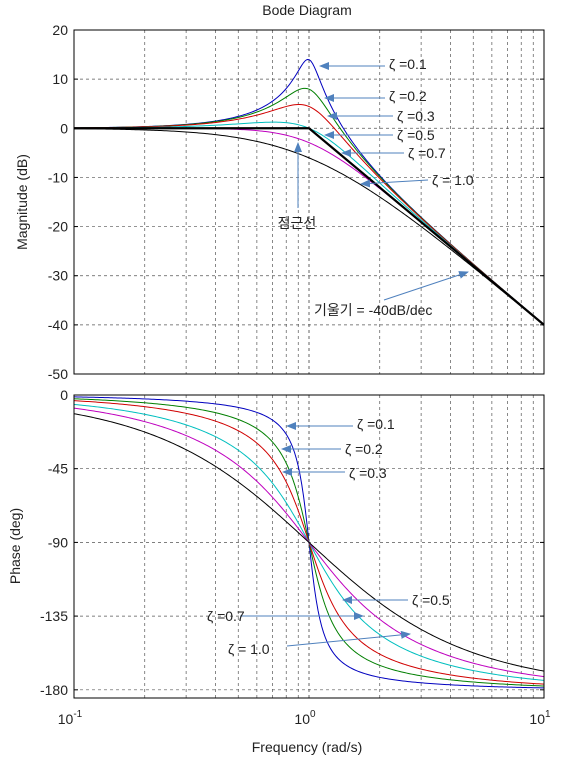  Describe the element at coordinates (58, 177) in the screenshot. I see `y-tick-label: -10` at that location.